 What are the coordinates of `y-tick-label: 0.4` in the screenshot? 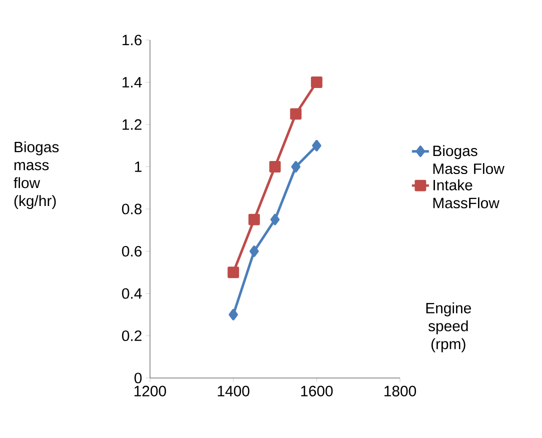 It's located at (132, 293).